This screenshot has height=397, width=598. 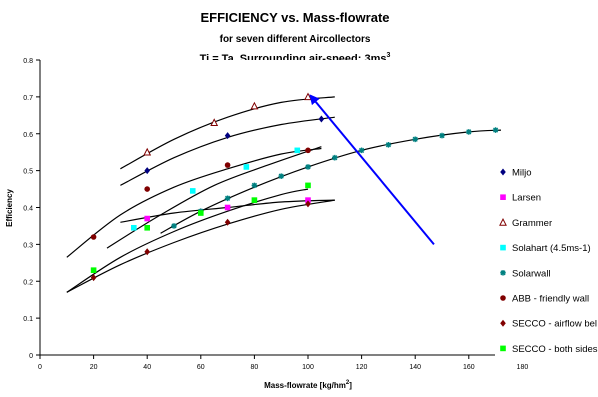 I want to click on subtitle-2-superscript: 3, so click(x=389, y=55).